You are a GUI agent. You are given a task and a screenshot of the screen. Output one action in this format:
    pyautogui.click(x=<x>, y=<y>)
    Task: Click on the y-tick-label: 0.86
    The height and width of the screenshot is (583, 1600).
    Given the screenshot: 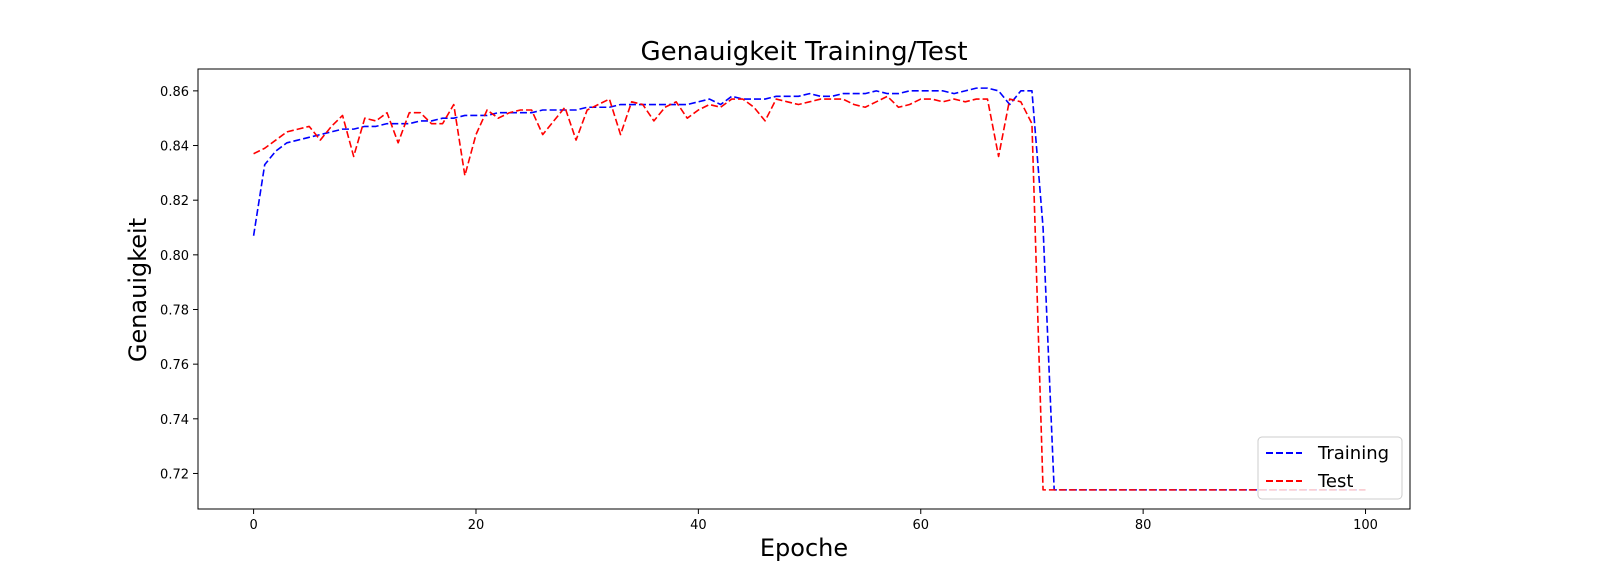 What is the action you would take?
    pyautogui.click(x=174, y=92)
    